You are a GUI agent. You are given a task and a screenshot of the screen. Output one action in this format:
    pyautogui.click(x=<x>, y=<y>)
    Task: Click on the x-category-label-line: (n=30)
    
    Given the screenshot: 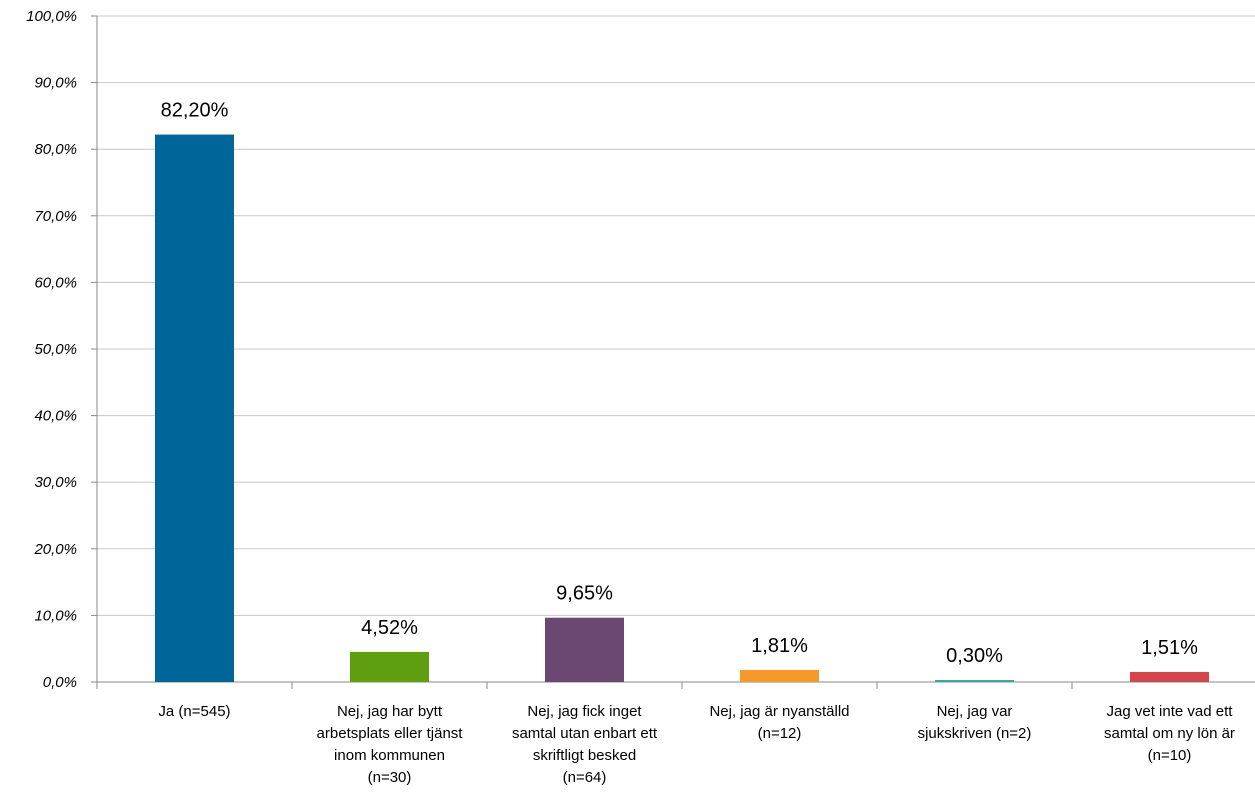 What is the action you would take?
    pyautogui.click(x=390, y=777)
    